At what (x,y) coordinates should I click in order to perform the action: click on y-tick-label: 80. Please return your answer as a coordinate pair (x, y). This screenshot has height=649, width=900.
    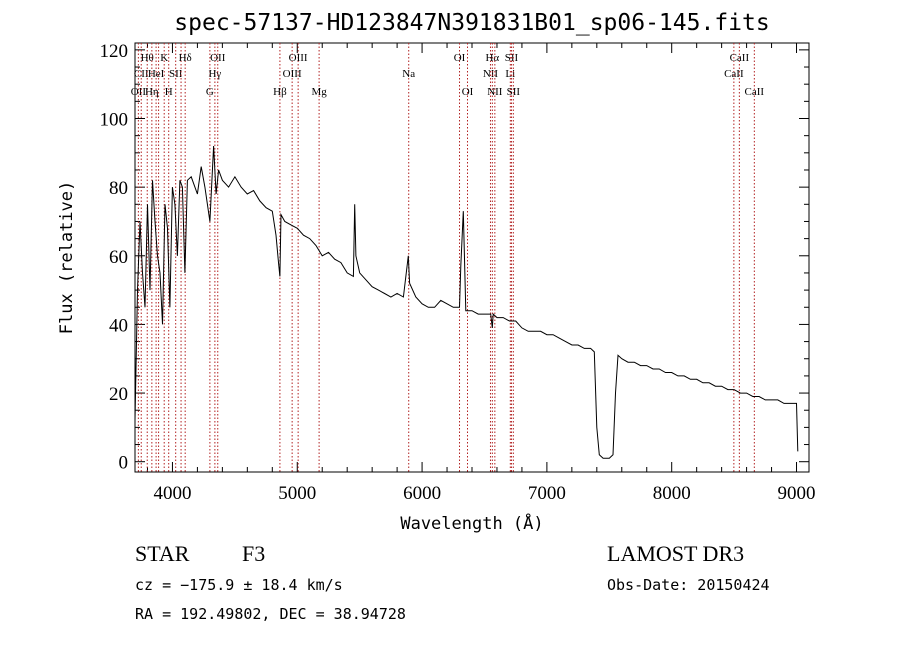
    Looking at the image, I should click on (118, 188).